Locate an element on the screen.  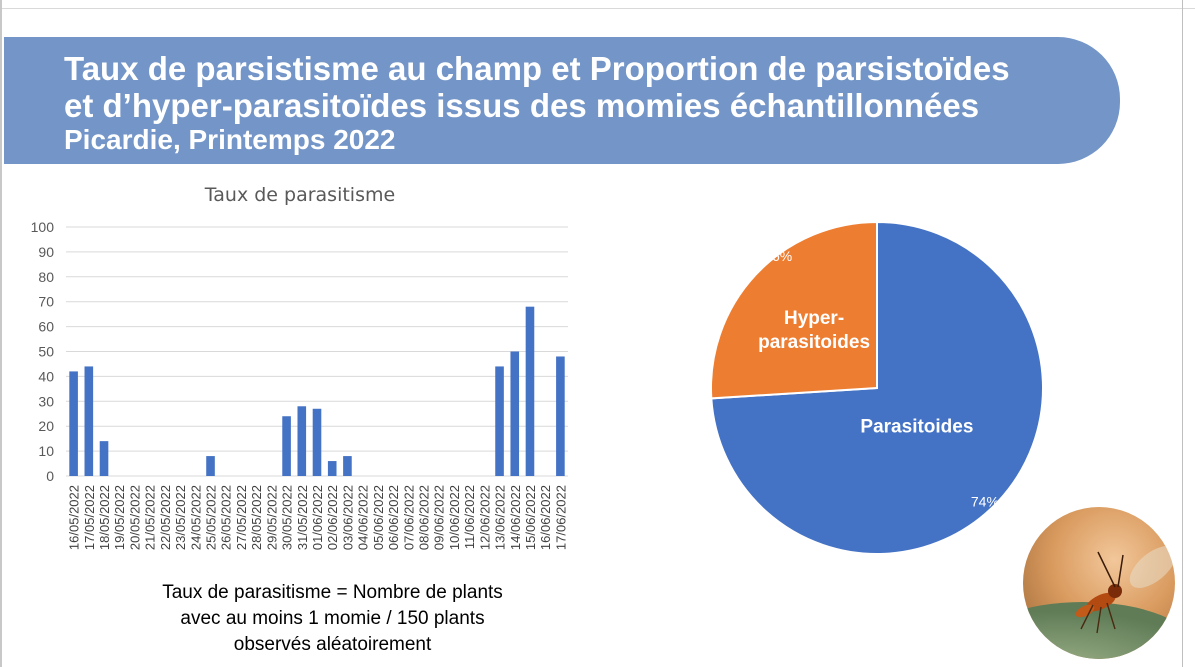
top-divider is located at coordinates (597, 8).